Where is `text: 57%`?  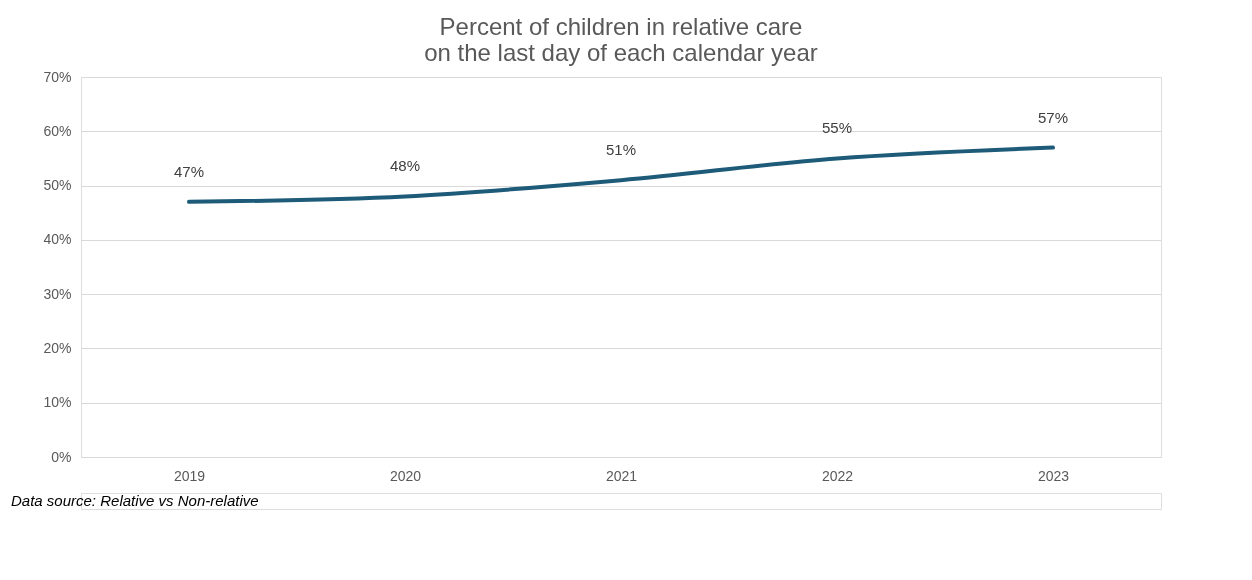 text: 57% is located at coordinates (1053, 117).